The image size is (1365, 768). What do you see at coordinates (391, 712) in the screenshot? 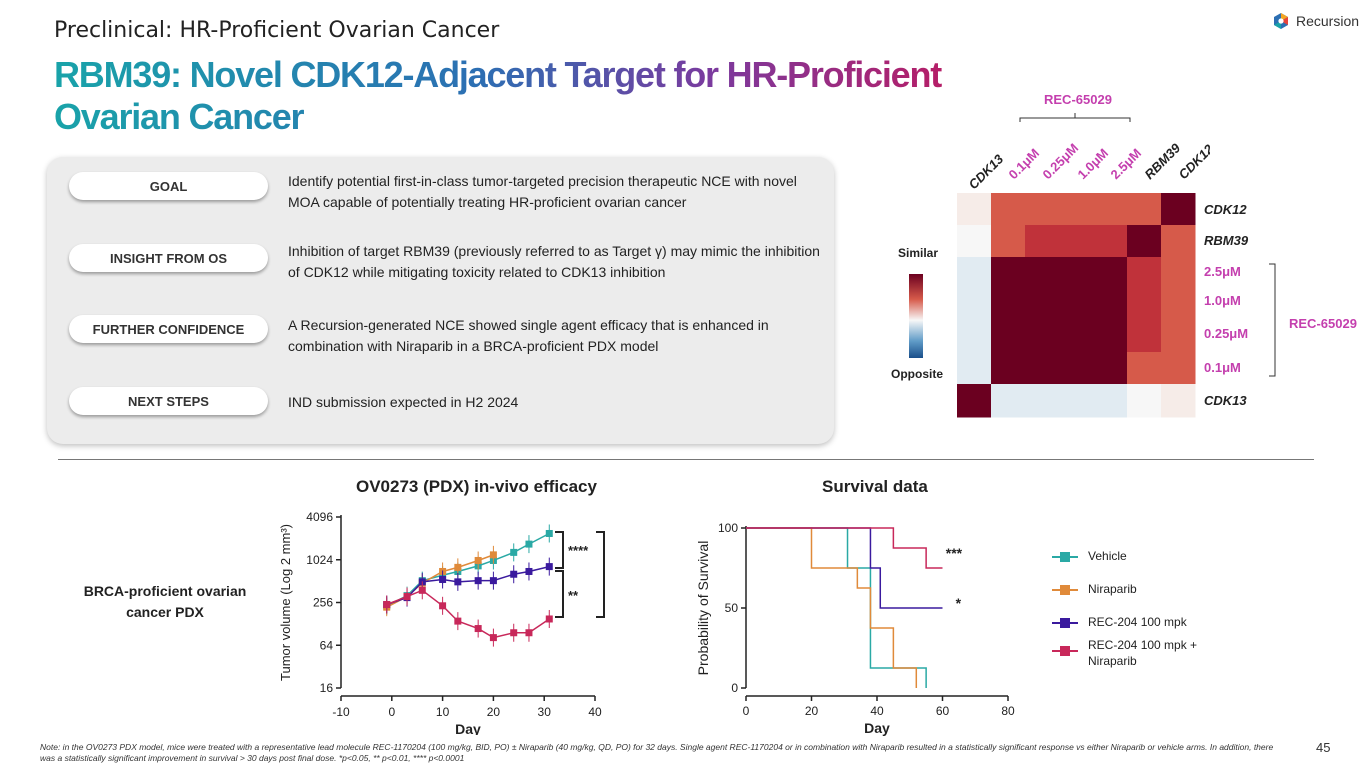
I see `x-tick-label: 0` at bounding box center [391, 712].